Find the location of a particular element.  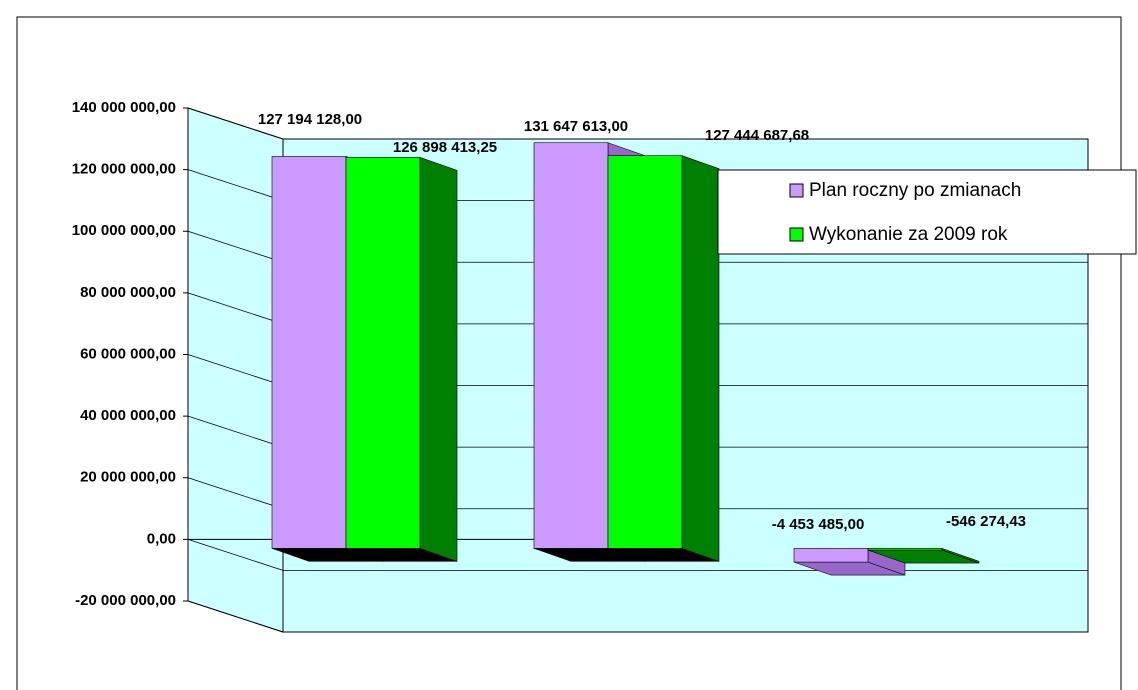

data-label: 127 194 128,00 is located at coordinates (310, 119).